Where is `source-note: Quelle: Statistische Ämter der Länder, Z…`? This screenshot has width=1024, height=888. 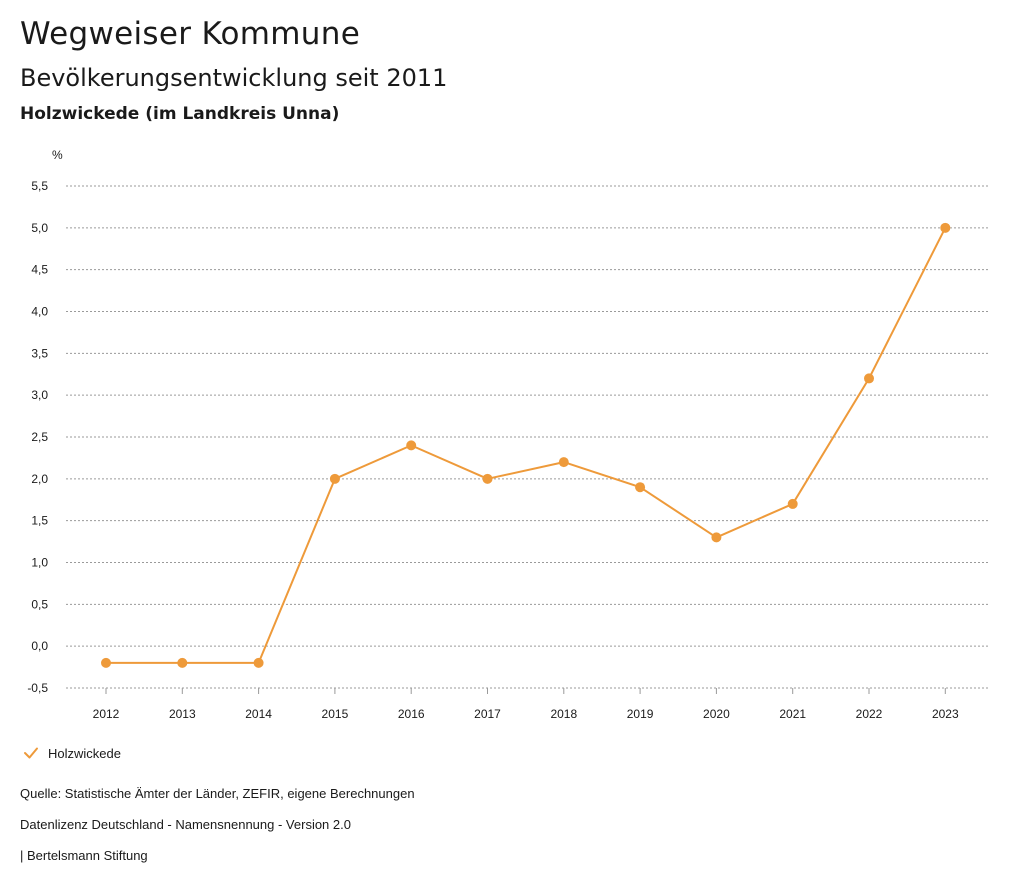 source-note: Quelle: Statistische Ämter der Länder, Z… is located at coordinates (217, 793).